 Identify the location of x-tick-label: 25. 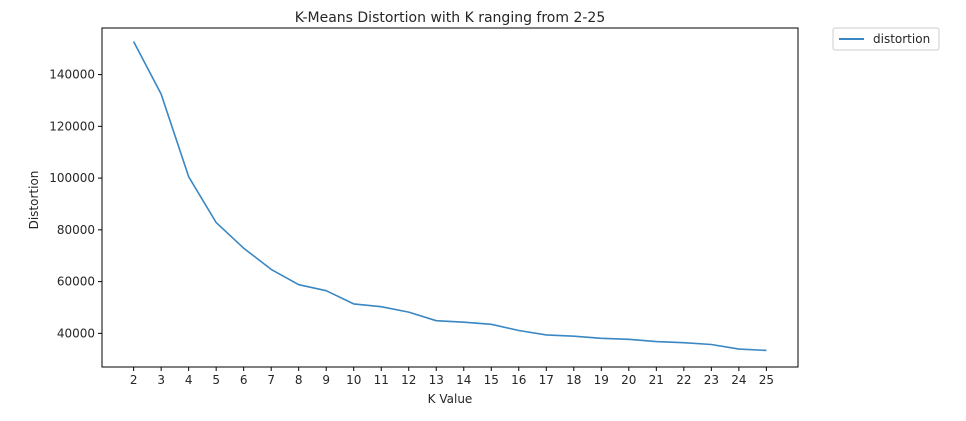
(766, 380).